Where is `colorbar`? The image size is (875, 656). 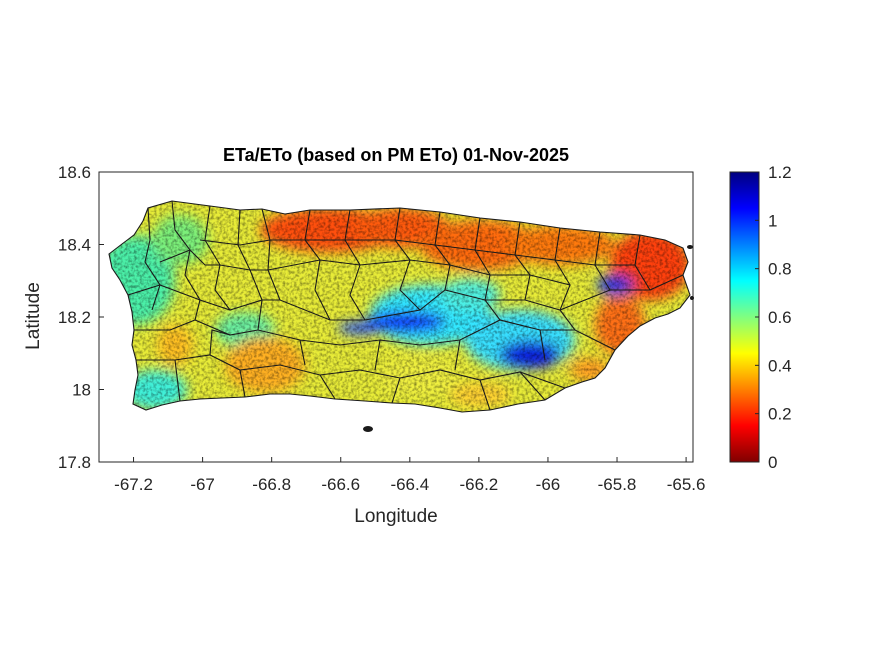
colorbar is located at coordinates (744, 317).